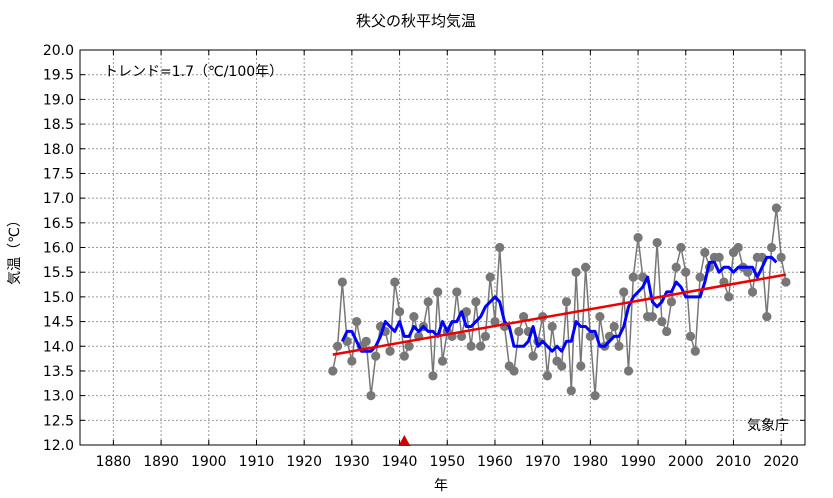  What do you see at coordinates (209, 462) in the screenshot?
I see `x-tick-label: 1900` at bounding box center [209, 462].